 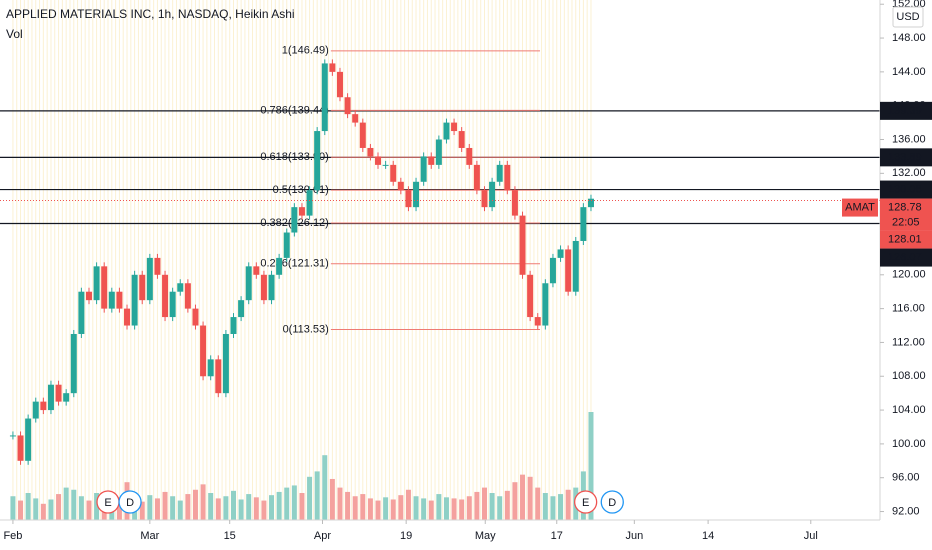 I want to click on price-label: 130.08, so click(x=905, y=189).